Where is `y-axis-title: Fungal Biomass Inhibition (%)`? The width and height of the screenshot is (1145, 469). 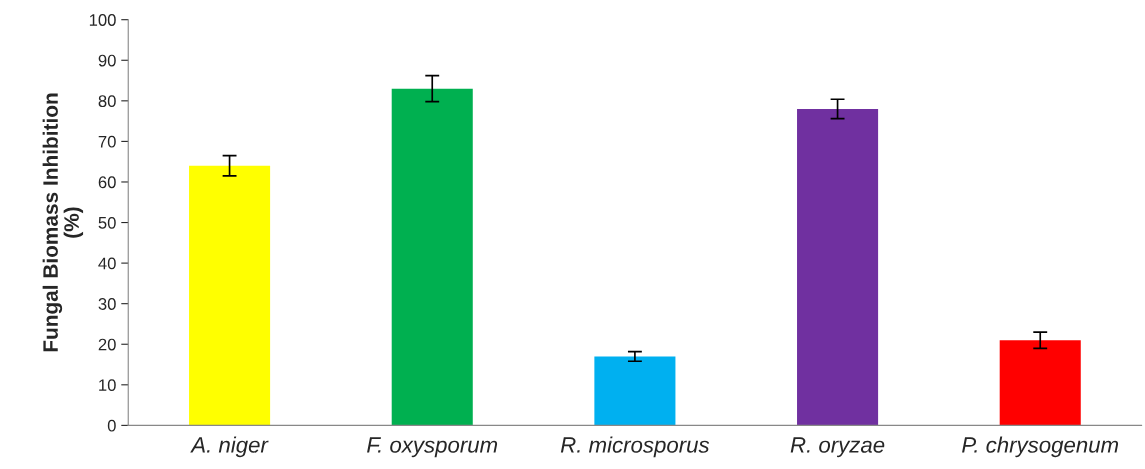
y-axis-title: Fungal Biomass Inhibition (%) is located at coordinates (63, 222).